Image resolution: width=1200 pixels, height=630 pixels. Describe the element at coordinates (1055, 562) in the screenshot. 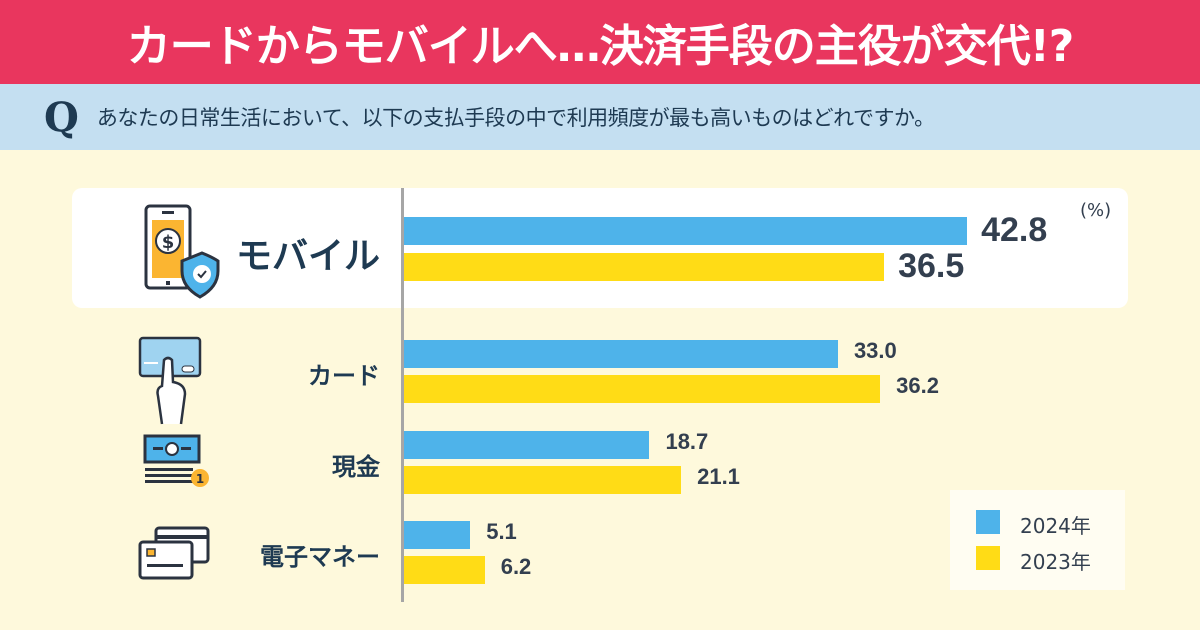

I see `legend-label-2023: 2023年` at that location.